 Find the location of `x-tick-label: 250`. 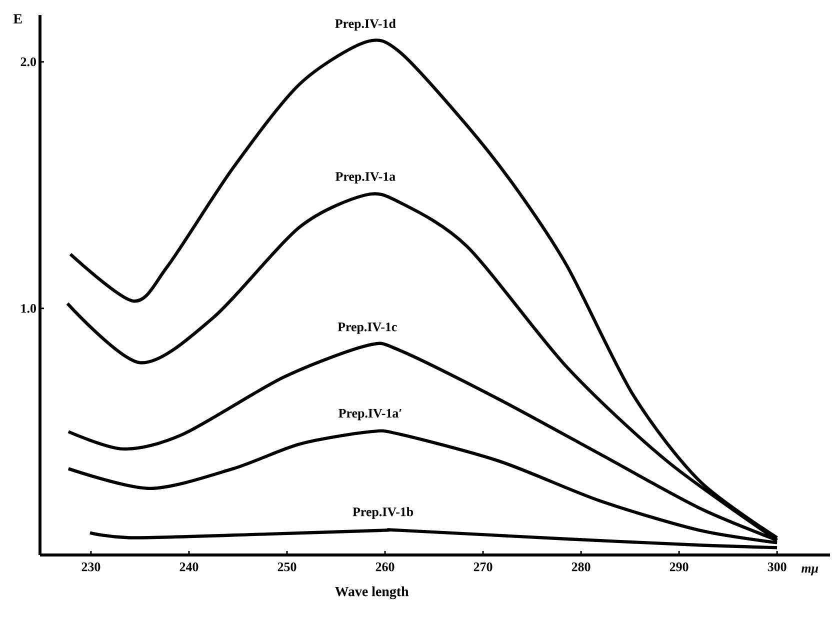

x-tick-label: 250 is located at coordinates (287, 567).